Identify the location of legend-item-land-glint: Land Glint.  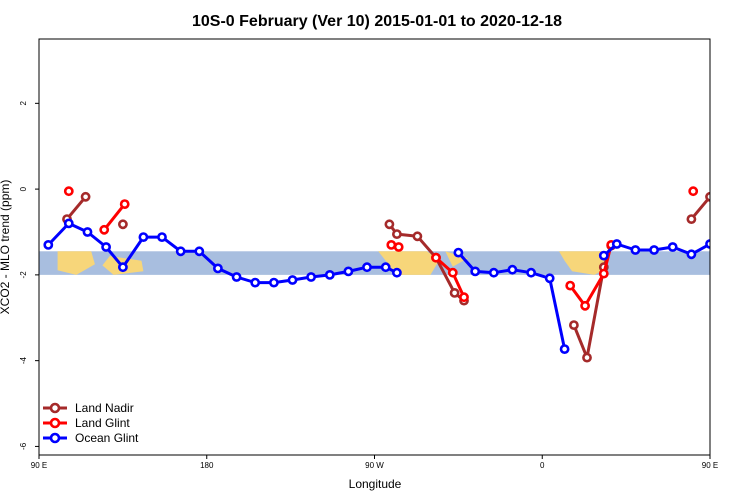
(86, 423).